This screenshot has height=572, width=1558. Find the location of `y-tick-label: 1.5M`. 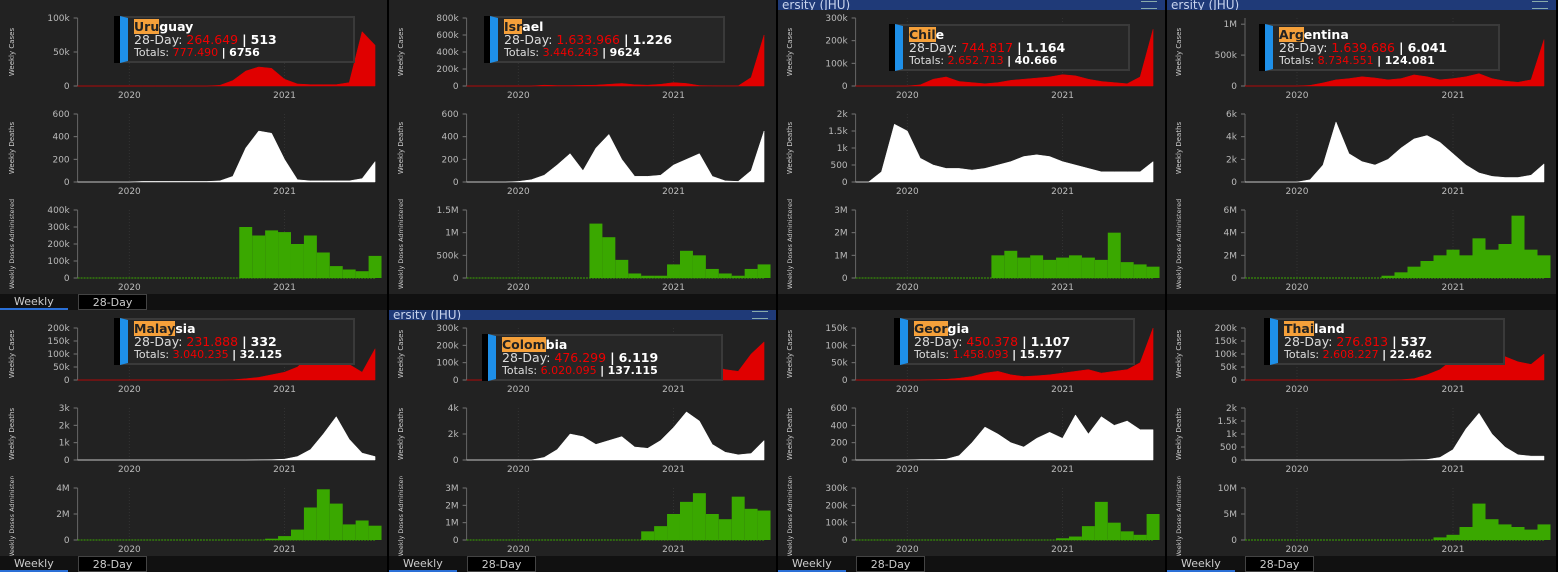

y-tick-label: 1.5M is located at coordinates (448, 211).